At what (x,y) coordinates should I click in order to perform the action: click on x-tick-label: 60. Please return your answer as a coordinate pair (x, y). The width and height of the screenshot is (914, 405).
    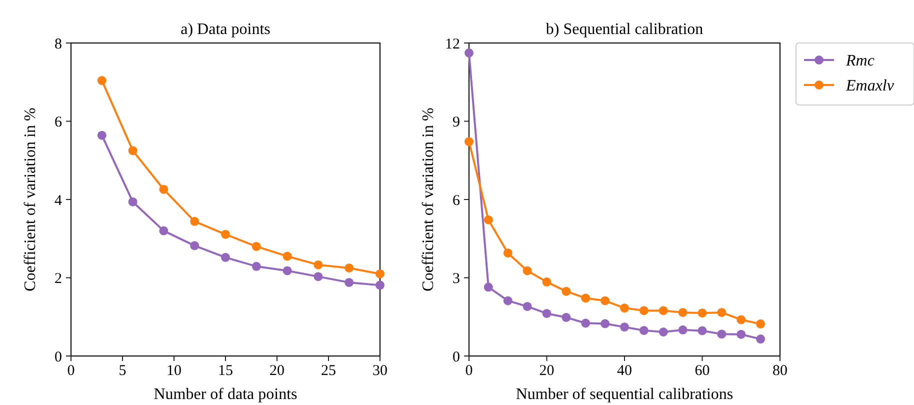
    Looking at the image, I should click on (702, 371).